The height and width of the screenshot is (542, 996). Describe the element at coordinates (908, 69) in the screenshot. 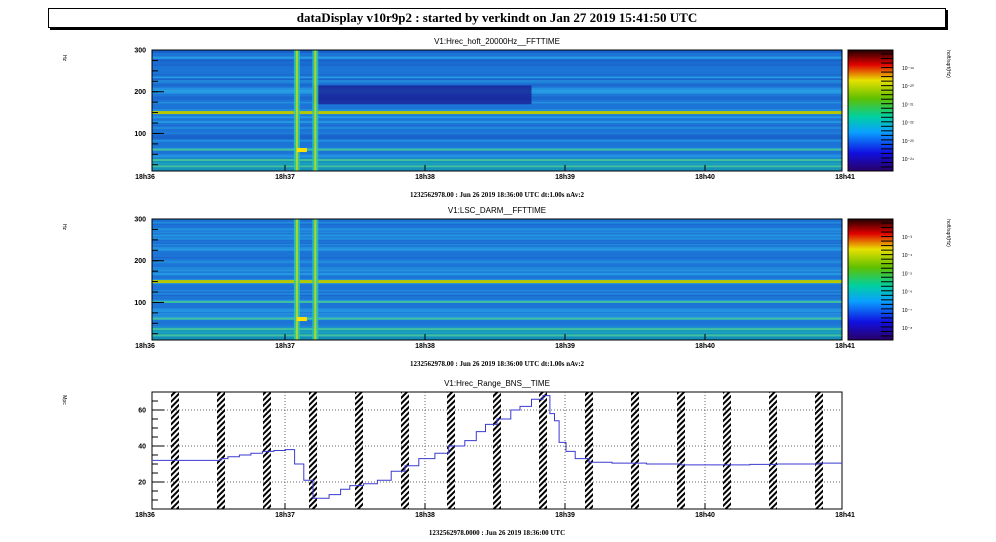

I see `colorbar-tick-label: 10⁻¹⁹` at that location.